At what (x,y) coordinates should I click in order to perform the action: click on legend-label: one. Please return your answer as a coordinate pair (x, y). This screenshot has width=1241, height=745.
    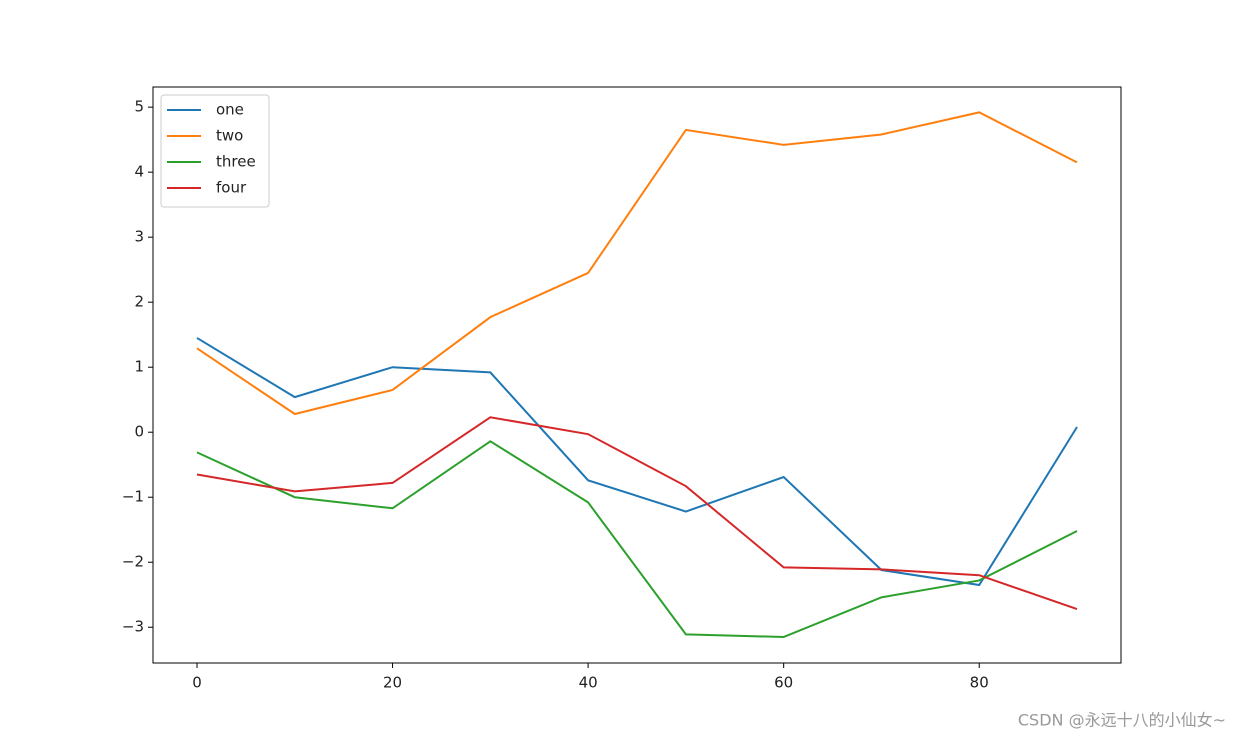
    Looking at the image, I should click on (230, 110).